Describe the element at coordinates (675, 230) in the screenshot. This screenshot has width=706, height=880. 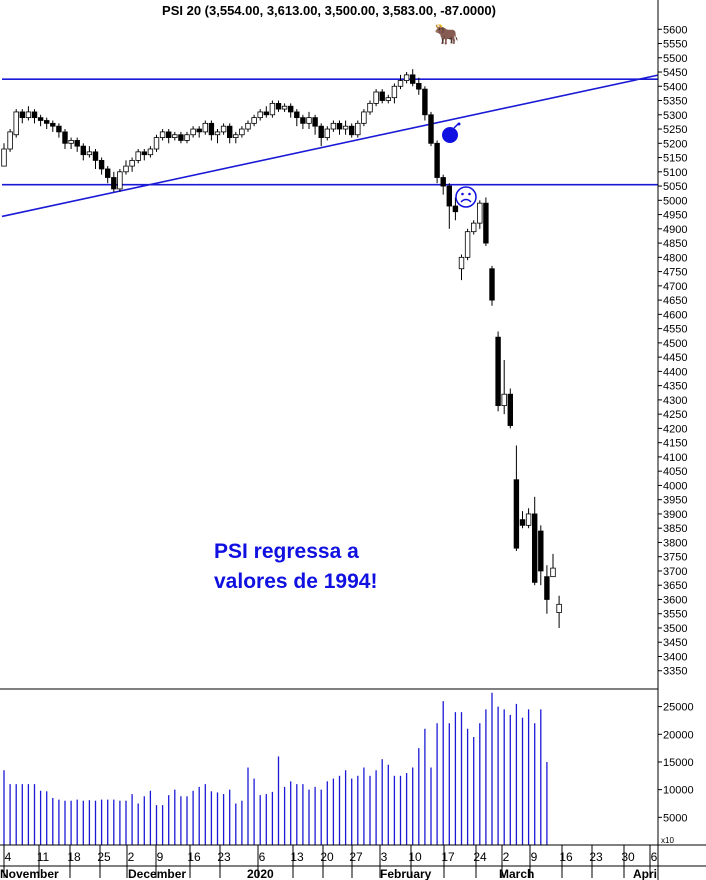
I see `price-tick-label: 4900` at that location.